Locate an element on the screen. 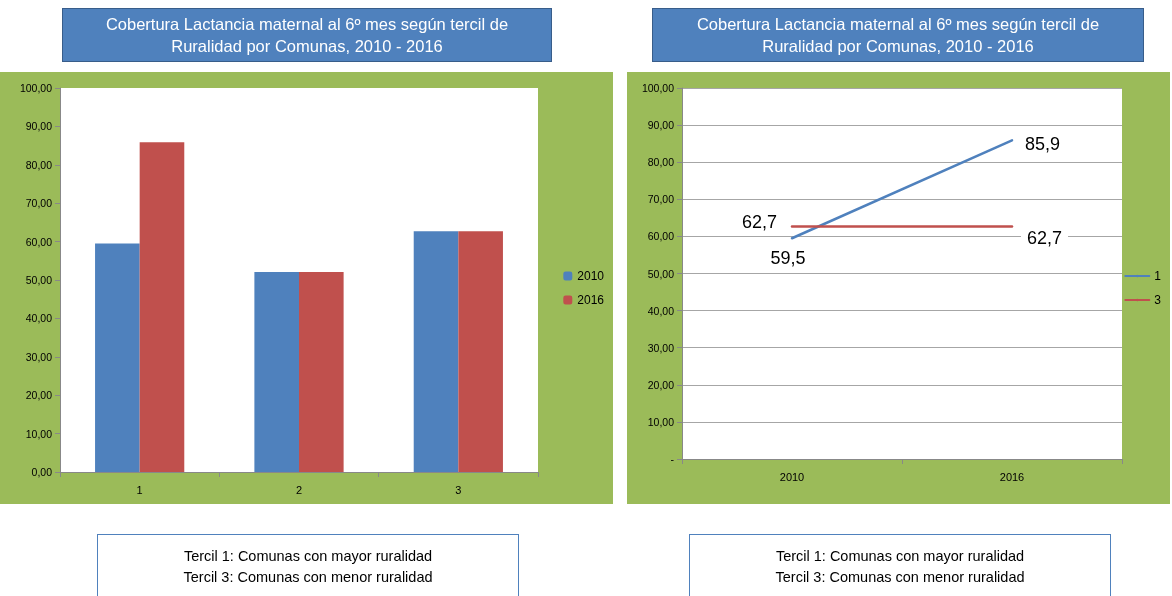 This screenshot has height=596, width=1172. x-tick-label: 1 is located at coordinates (139, 489).